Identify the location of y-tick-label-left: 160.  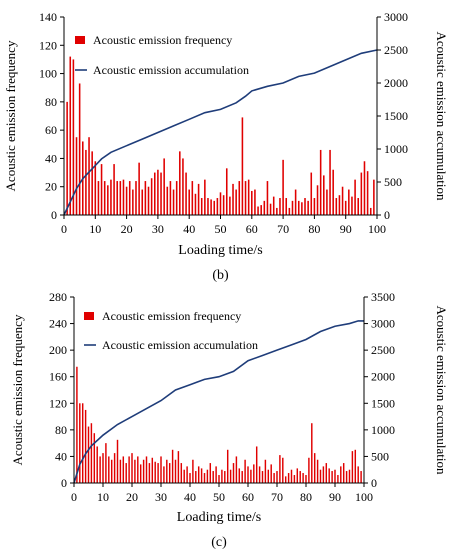
(58, 377).